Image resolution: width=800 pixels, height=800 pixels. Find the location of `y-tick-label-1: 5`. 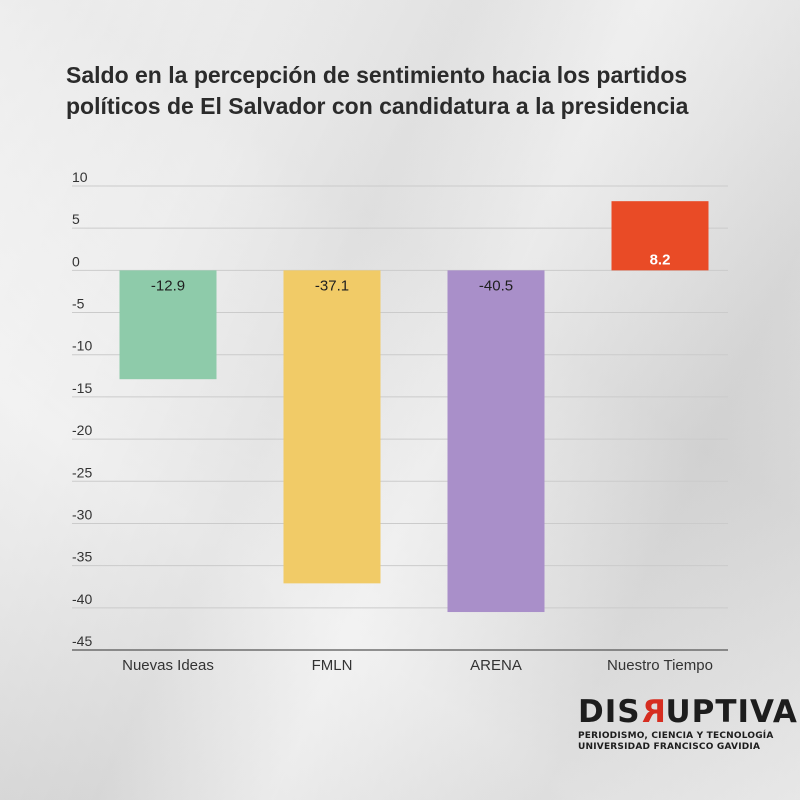

y-tick-label-1: 5 is located at coordinates (76, 219).